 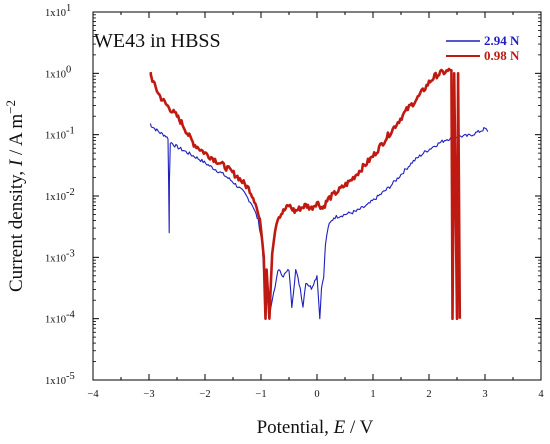 What do you see at coordinates (70, 376) in the screenshot?
I see `y-tick-label-exponent: -5` at bounding box center [70, 376].